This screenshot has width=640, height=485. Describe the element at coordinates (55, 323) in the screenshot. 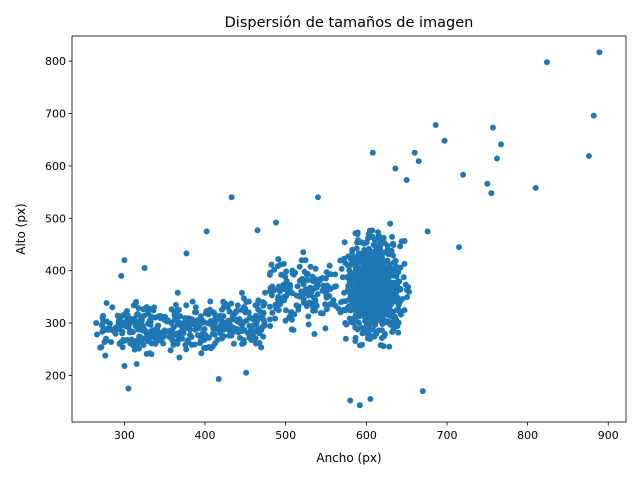

I see `y-tick-label: 300` at that location.